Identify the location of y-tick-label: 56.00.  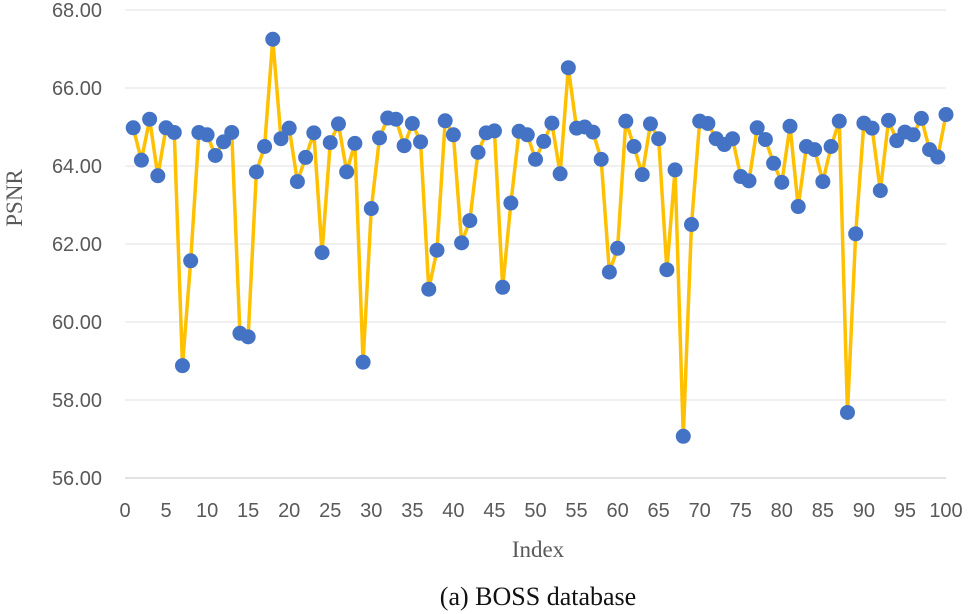
(77, 479).